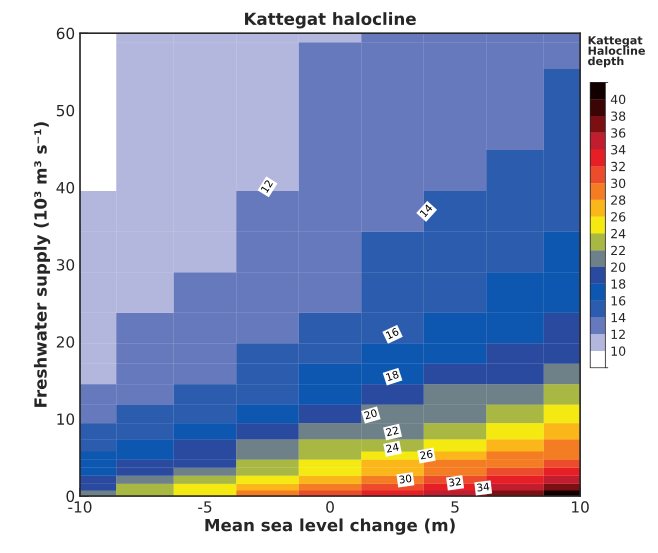  Describe the element at coordinates (618, 233) in the screenshot. I see `color-bar-label: 24` at that location.